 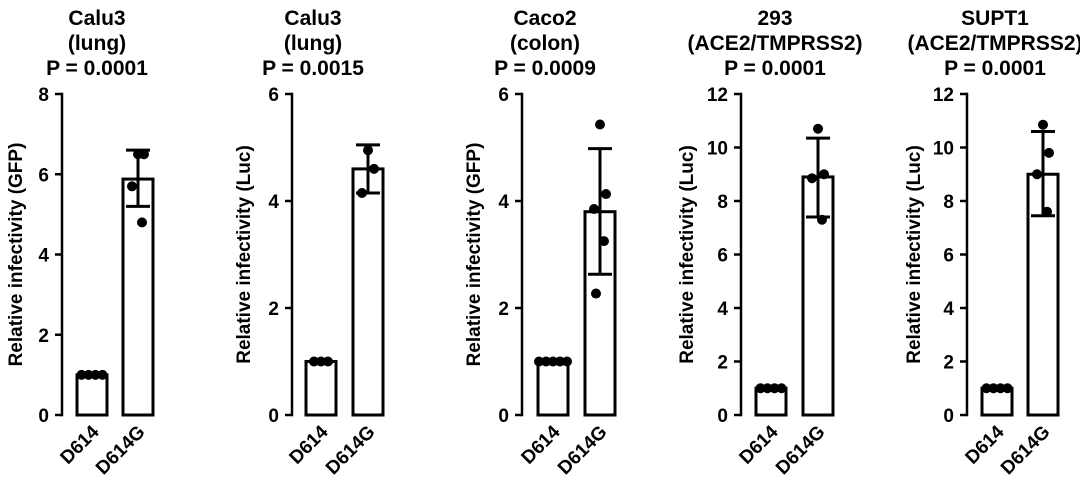 I want to click on panel-title-line: 293, so click(x=774, y=18).